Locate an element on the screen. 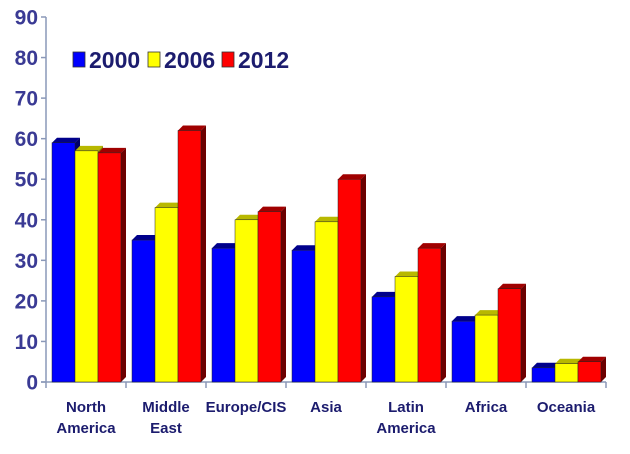 Image resolution: width=630 pixels, height=454 pixels. y-tick-label: 20 is located at coordinates (26, 301).